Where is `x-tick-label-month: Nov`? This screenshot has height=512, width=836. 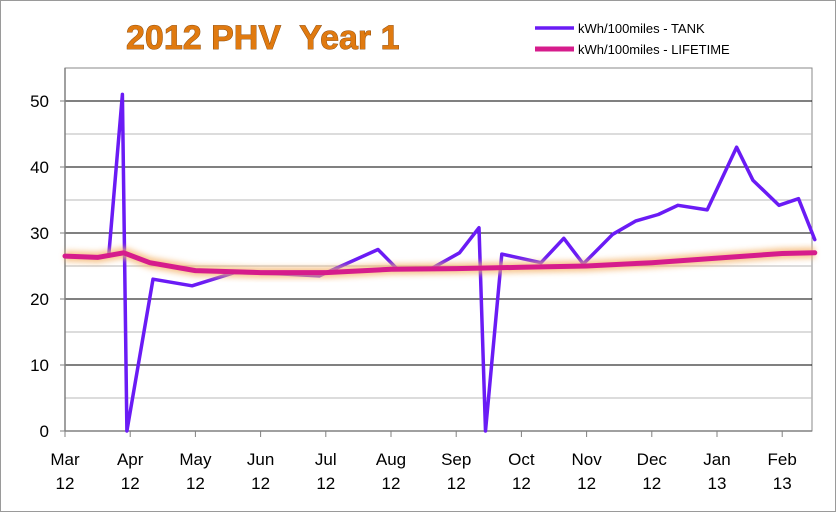
x-tick-label-month: Nov is located at coordinates (586, 459).